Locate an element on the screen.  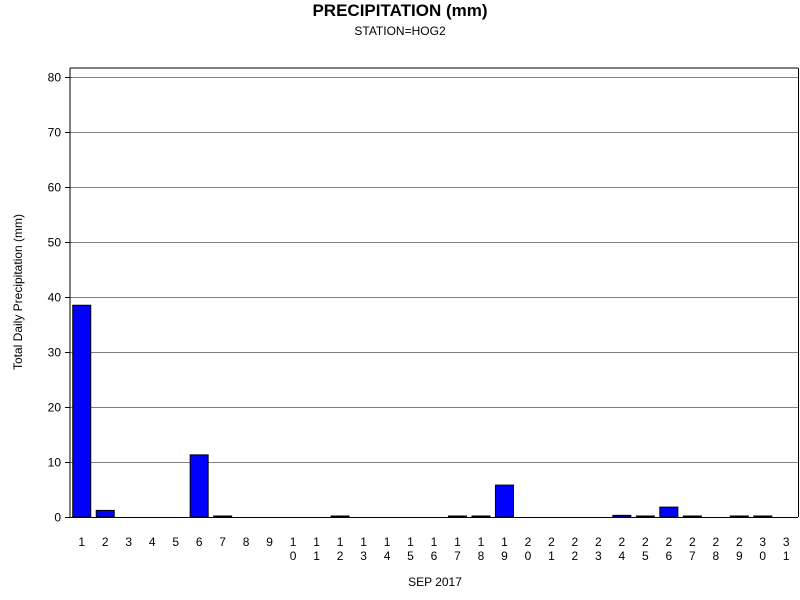
y-tick-label: 0 is located at coordinates (57, 518).